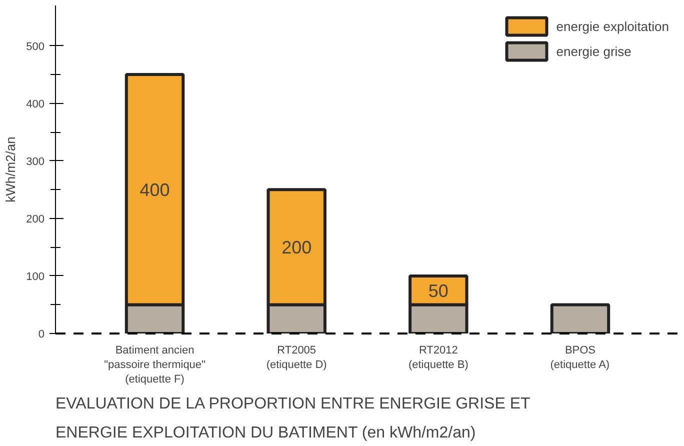 This screenshot has height=446, width=684. Describe the element at coordinates (296, 357) in the screenshot. I see `x-tick-label: RT2005 (etiquette D)` at that location.